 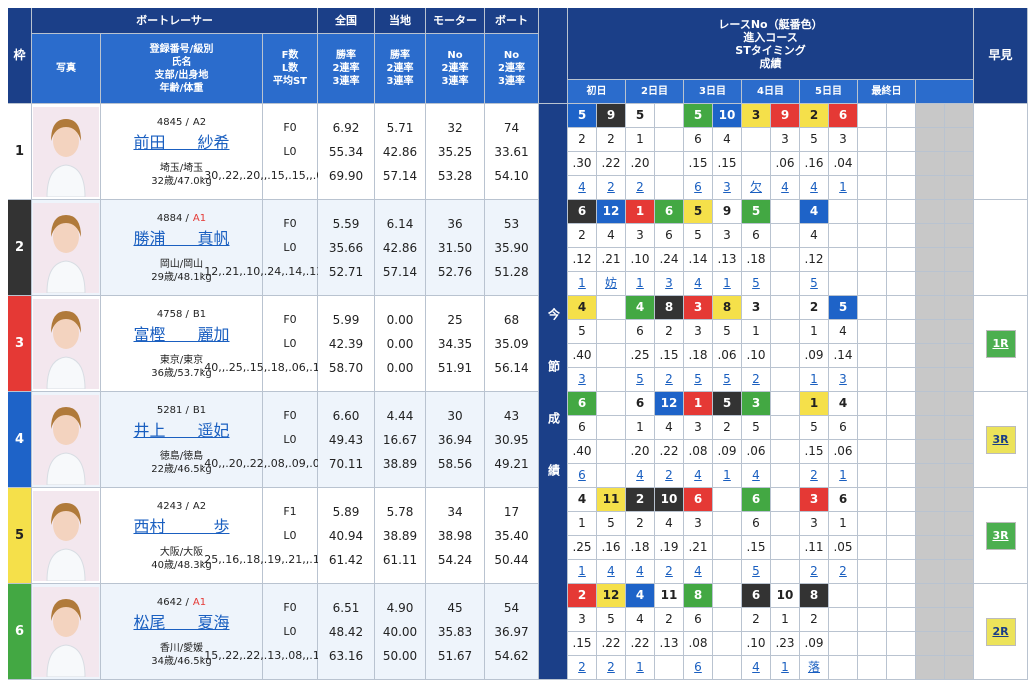 What do you see at coordinates (181, 430) in the screenshot?
I see `racer-name: 井上 遥妃` at bounding box center [181, 430].